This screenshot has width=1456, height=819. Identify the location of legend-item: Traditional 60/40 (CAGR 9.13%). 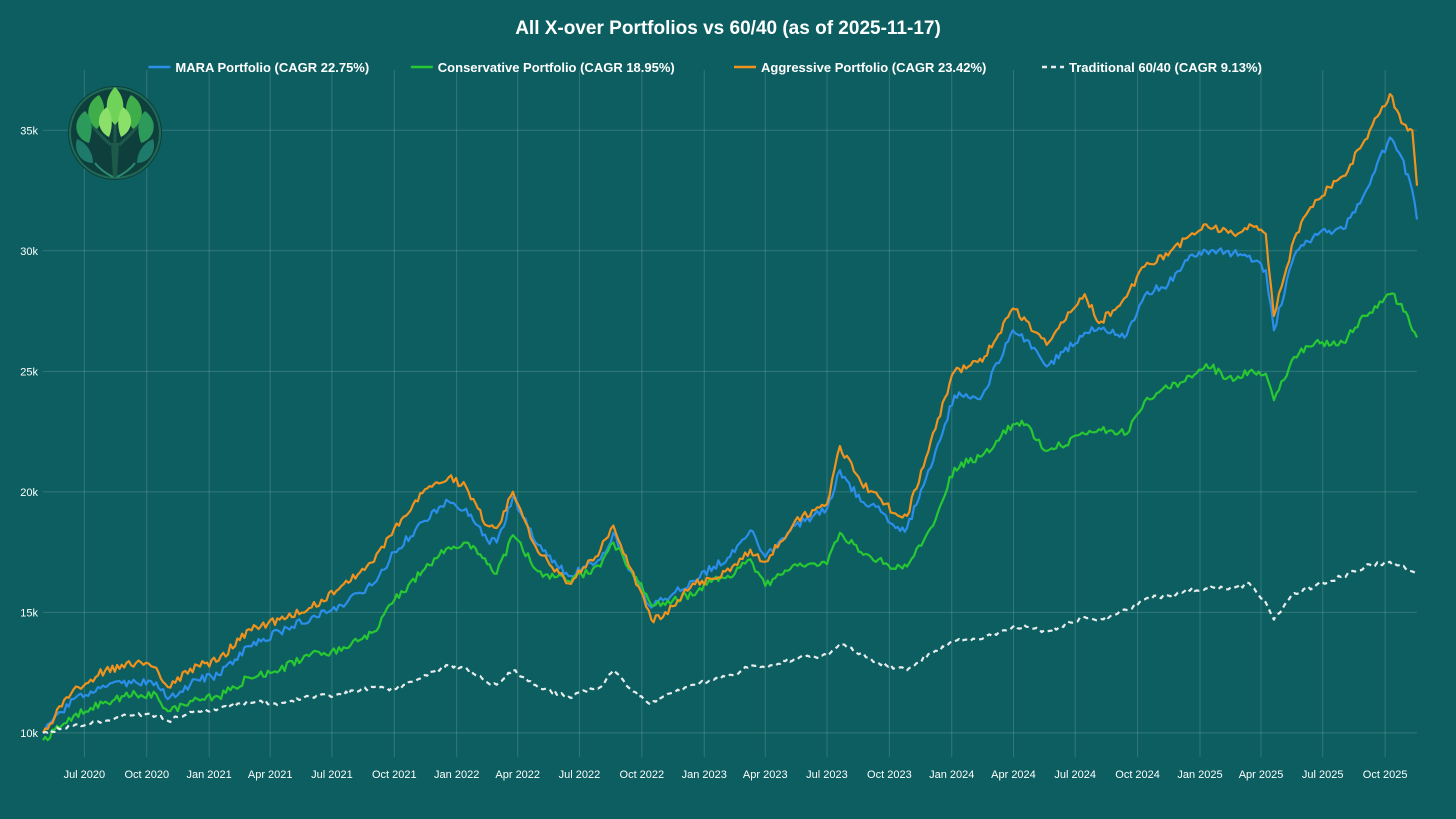
(1152, 67).